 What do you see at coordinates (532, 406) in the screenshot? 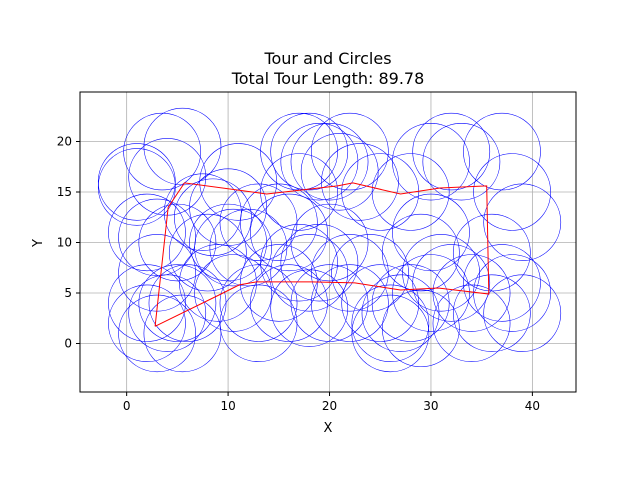
I see `x-tick-label: 40` at bounding box center [532, 406].